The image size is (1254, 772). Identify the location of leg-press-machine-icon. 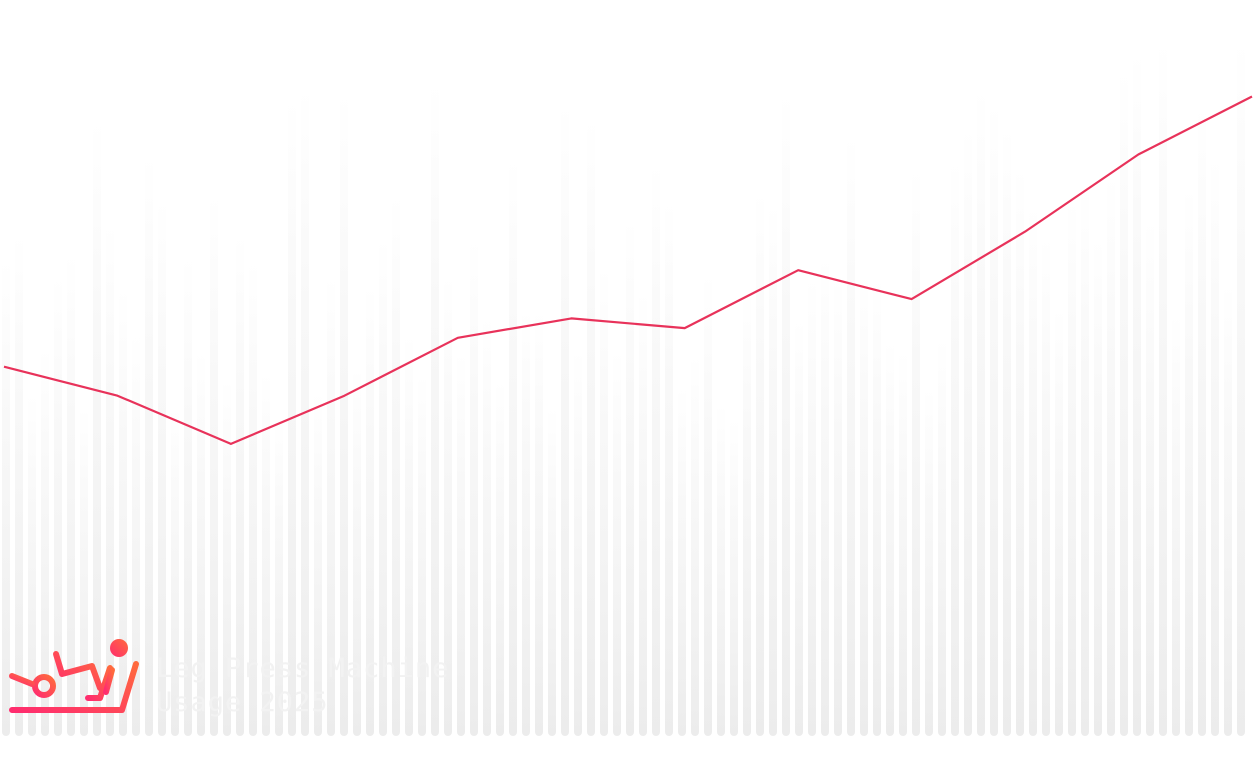
(74, 676).